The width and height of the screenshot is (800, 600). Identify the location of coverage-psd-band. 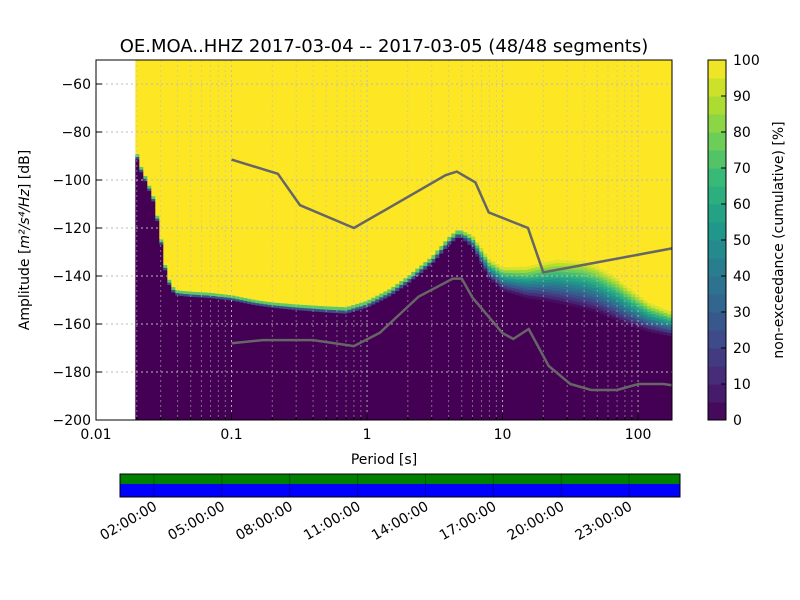
(400, 490).